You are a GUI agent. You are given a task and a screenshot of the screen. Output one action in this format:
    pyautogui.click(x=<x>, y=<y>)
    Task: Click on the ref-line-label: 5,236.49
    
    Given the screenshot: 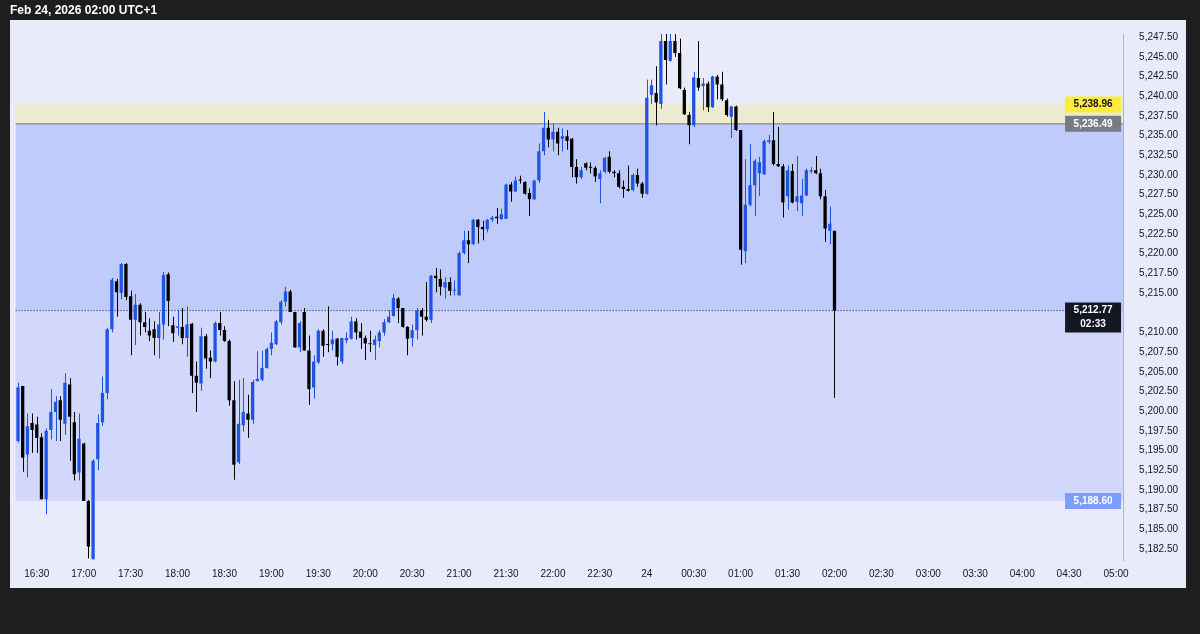 What is the action you would take?
    pyautogui.click(x=1093, y=123)
    